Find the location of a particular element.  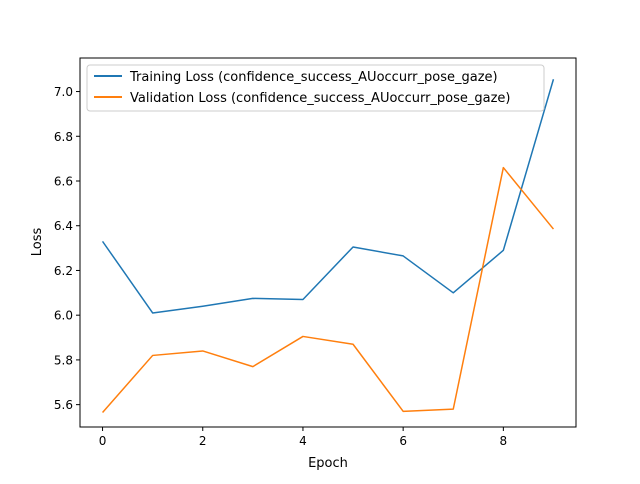

y-tick-label: 7.0 is located at coordinates (63, 92).